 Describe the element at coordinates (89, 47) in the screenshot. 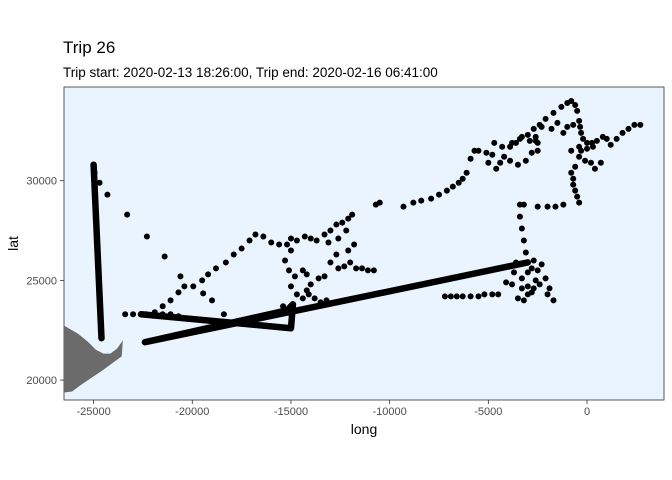

I see `chart-title: Trip 26` at that location.